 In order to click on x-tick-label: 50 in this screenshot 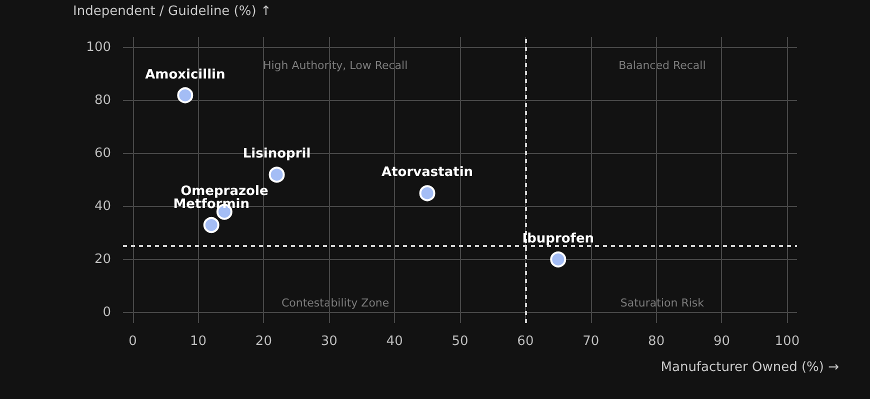, I will do `click(460, 341)`.